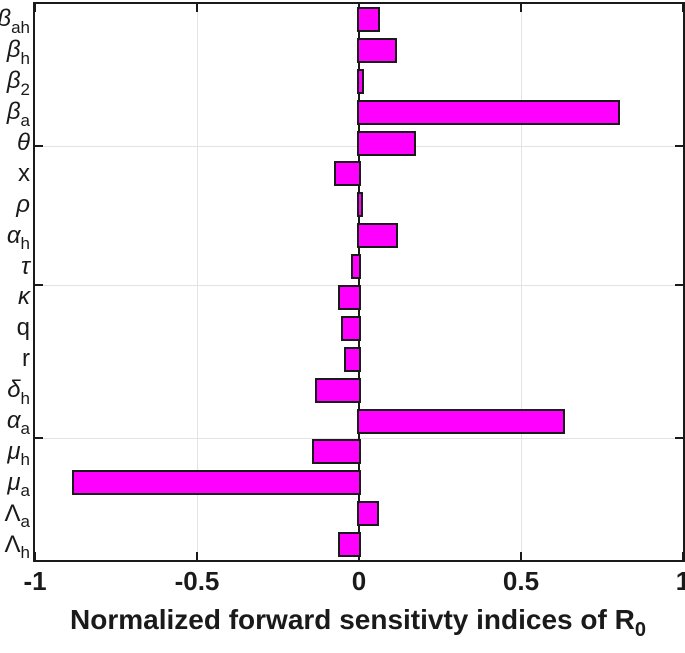  What do you see at coordinates (350, 328) in the screenshot?
I see `bar-q` at bounding box center [350, 328].